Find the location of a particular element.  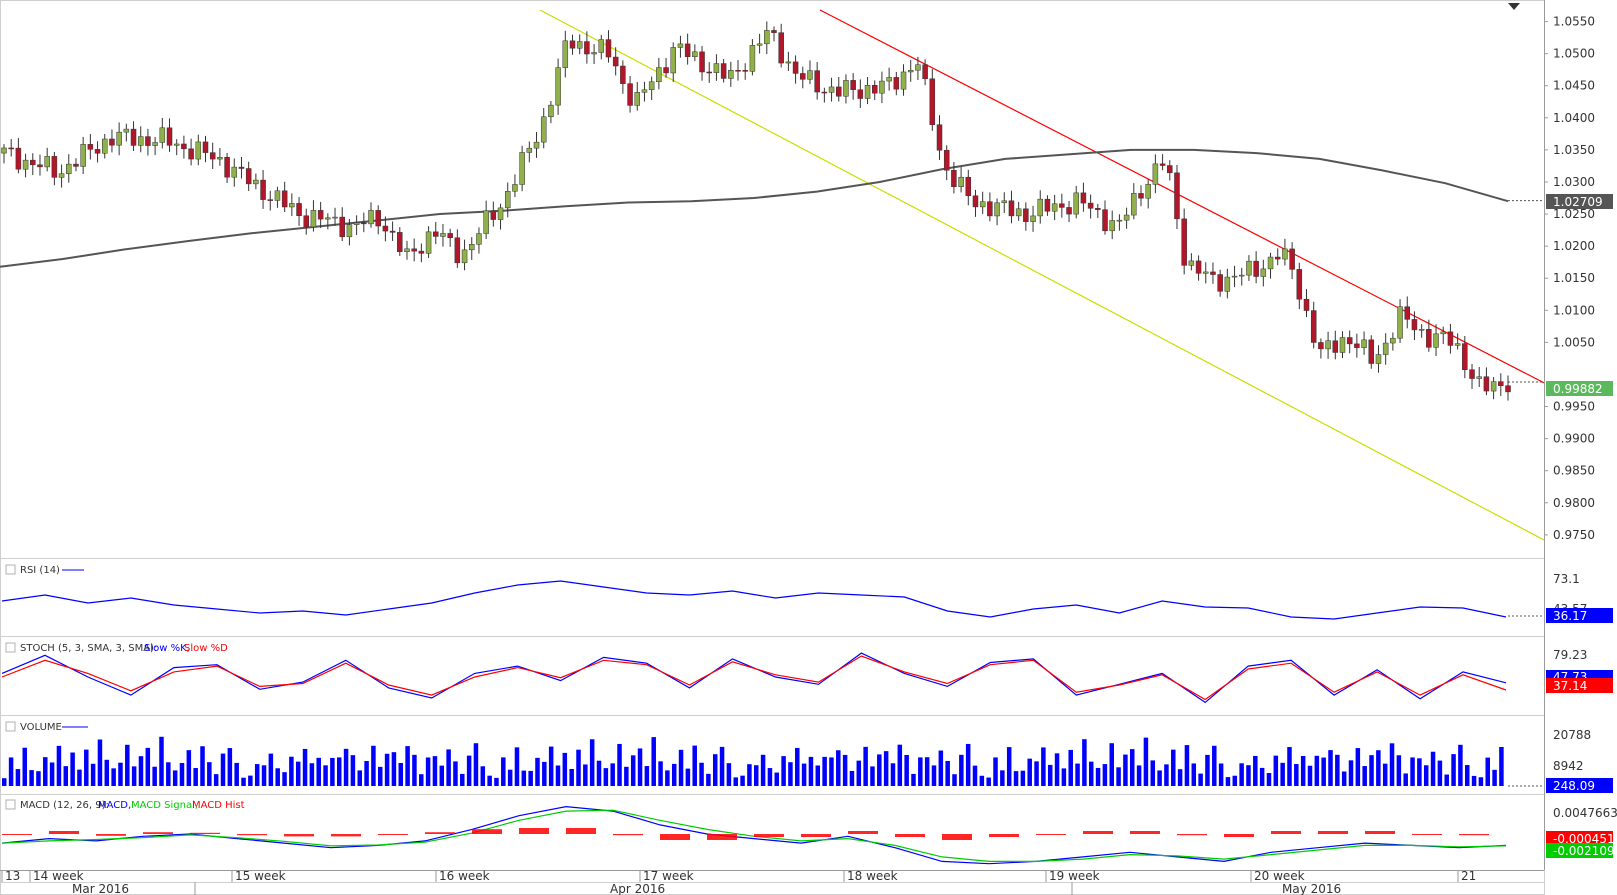

week-label: 21 is located at coordinates (1468, 876).